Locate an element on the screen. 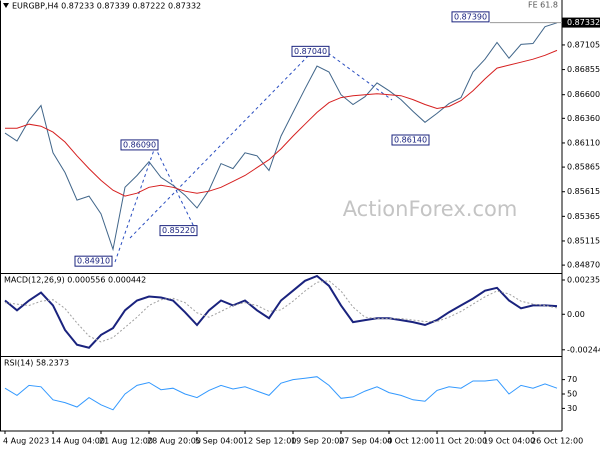  x-tick-label: 19 Oct 04:00 is located at coordinates (509, 441).